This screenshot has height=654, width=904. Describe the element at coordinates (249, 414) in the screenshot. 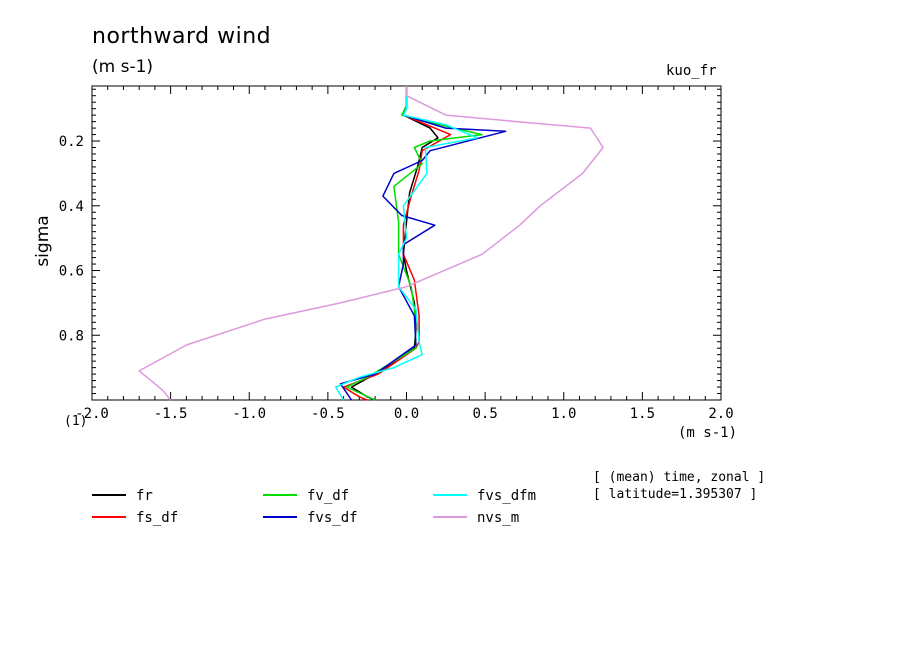

I see `x-tick-label: -1.0` at that location.